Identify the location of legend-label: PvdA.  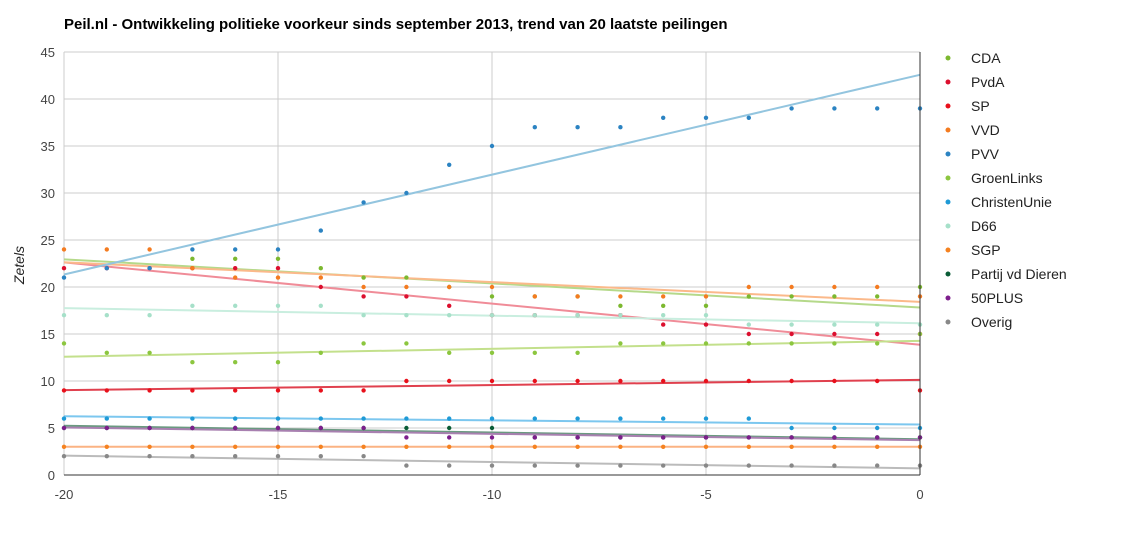
(988, 82).